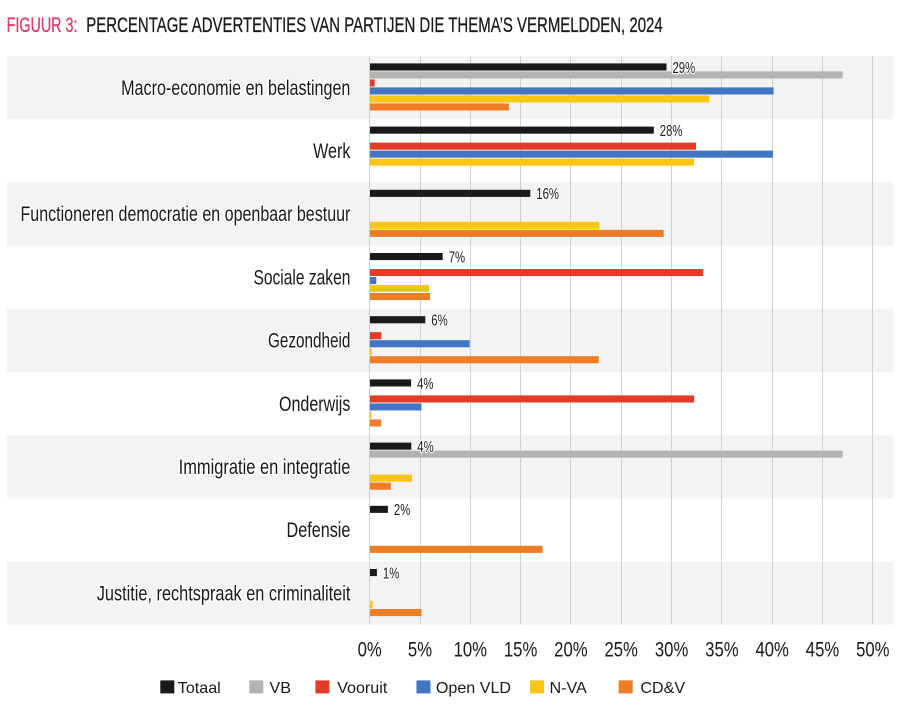  I want to click on svg-text: 30%, so click(672, 650).